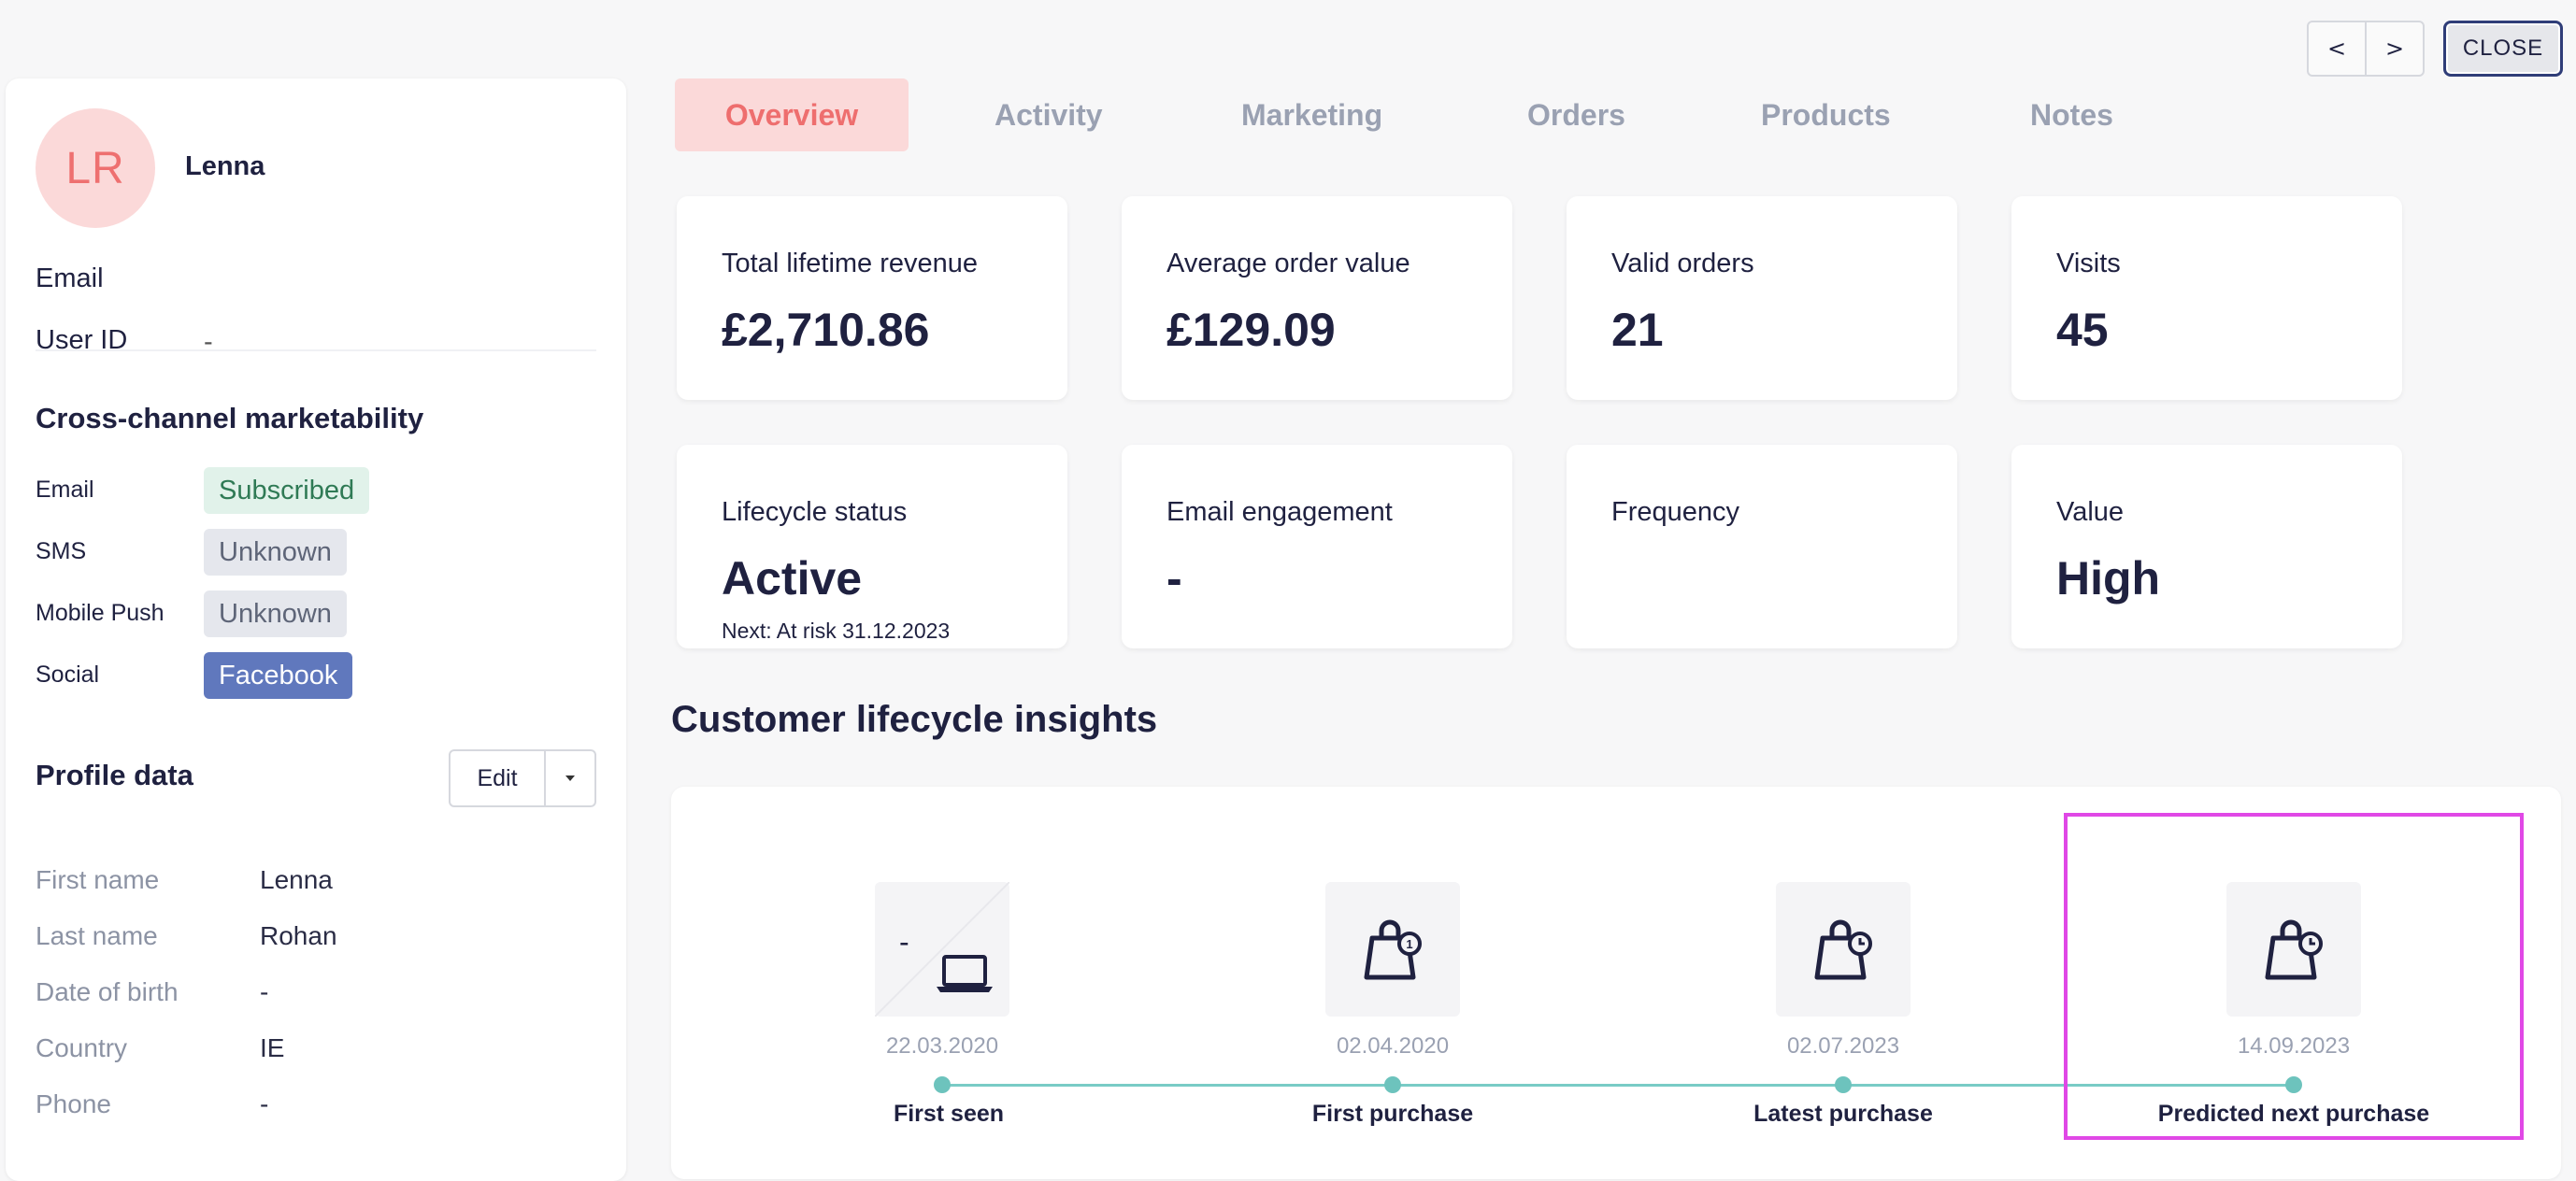 Image resolution: width=2576 pixels, height=1181 pixels. Describe the element at coordinates (316, 350) in the screenshot. I see `divider` at that location.